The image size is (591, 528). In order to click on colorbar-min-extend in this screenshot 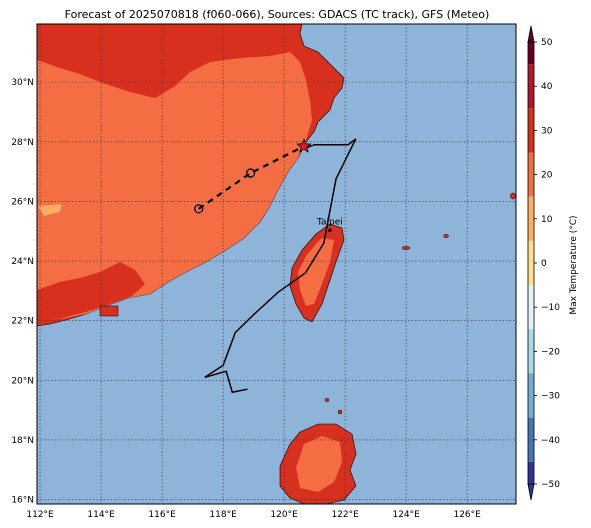, I will do `click(531, 492)`.